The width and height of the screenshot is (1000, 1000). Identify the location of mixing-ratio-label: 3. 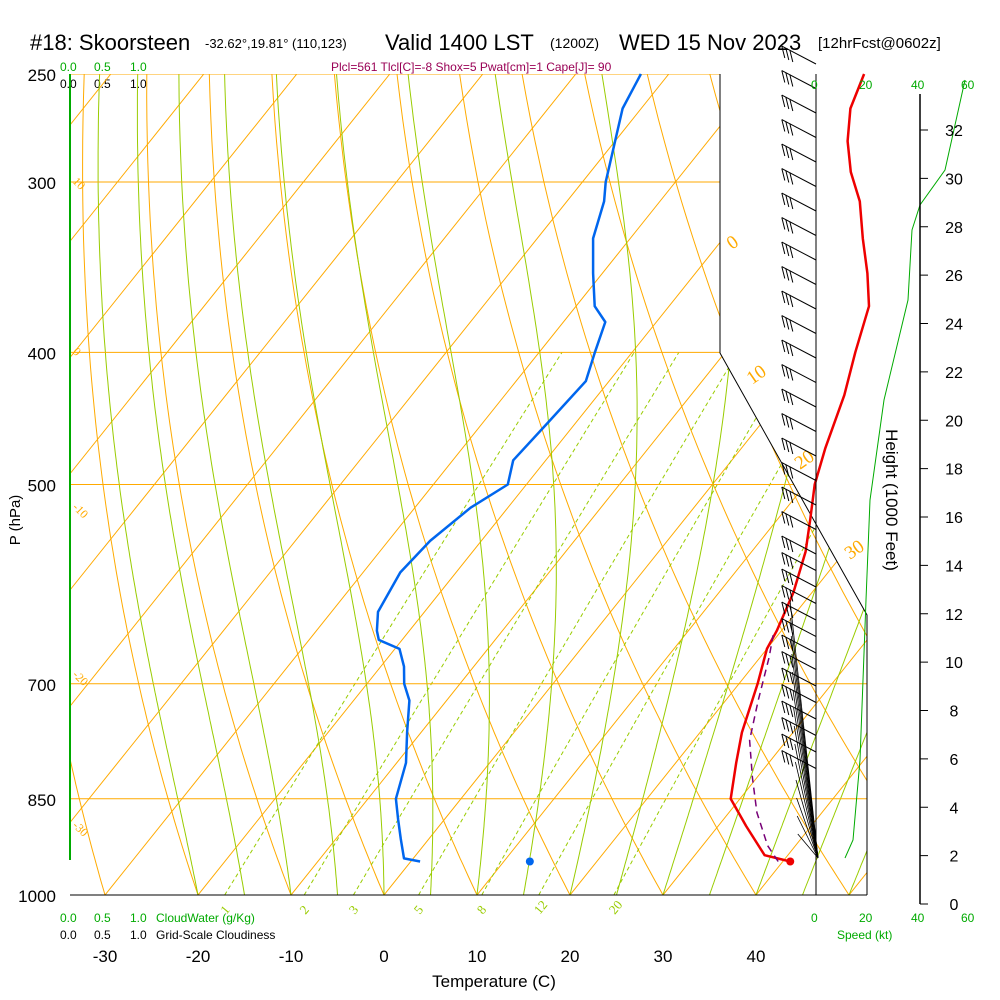
(354, 909).